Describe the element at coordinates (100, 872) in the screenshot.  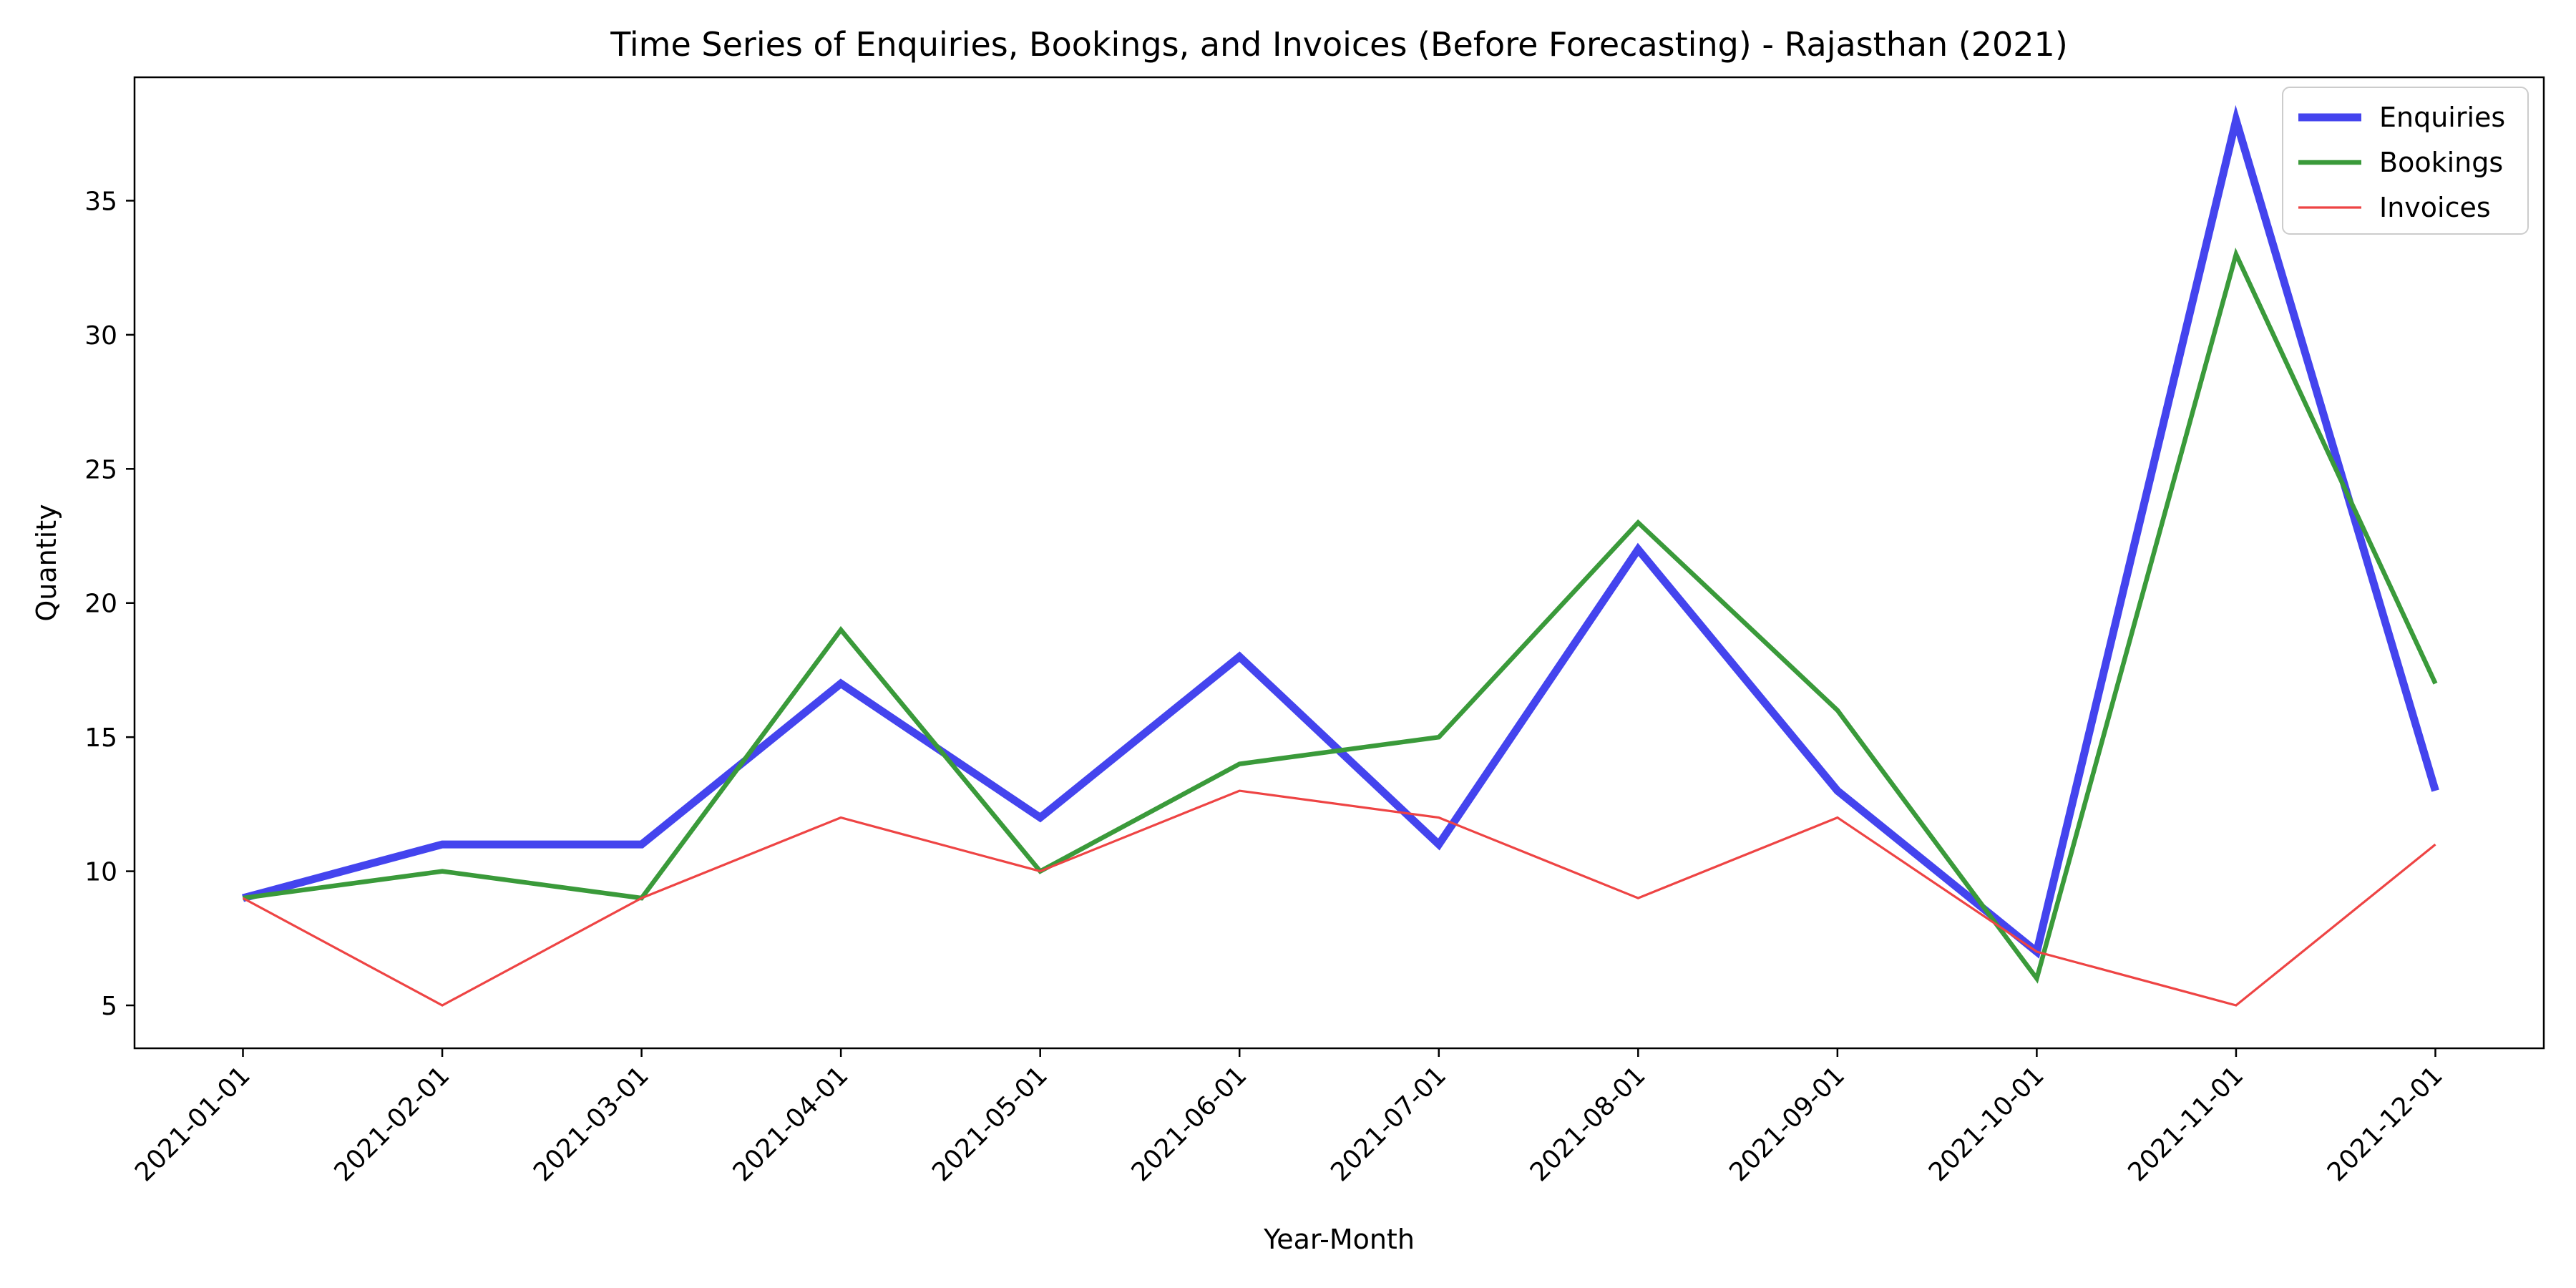
I see `y-tick-label: 10` at that location.